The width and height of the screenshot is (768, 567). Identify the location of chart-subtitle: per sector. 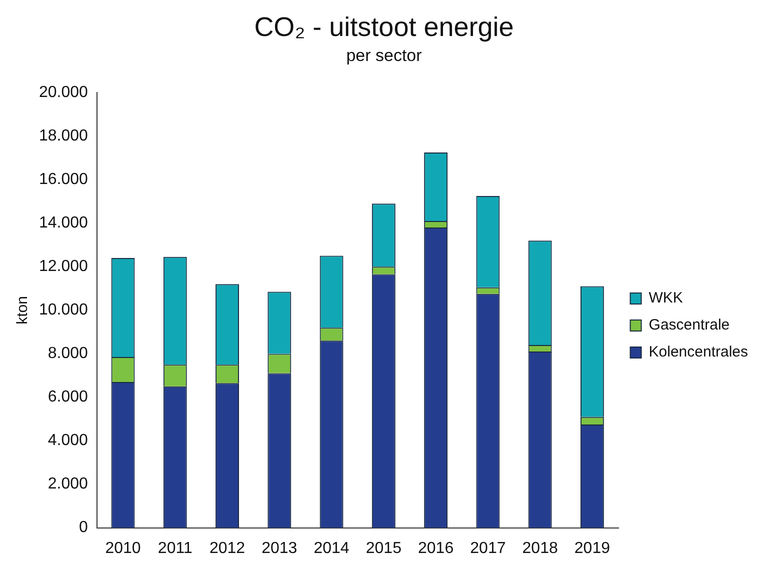
(384, 56).